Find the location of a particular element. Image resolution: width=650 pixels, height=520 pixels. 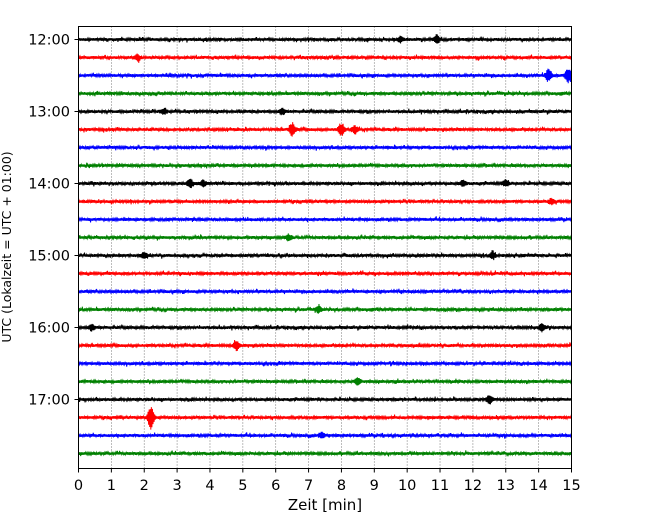

y-tick-label: 13:00 is located at coordinates (49, 113).